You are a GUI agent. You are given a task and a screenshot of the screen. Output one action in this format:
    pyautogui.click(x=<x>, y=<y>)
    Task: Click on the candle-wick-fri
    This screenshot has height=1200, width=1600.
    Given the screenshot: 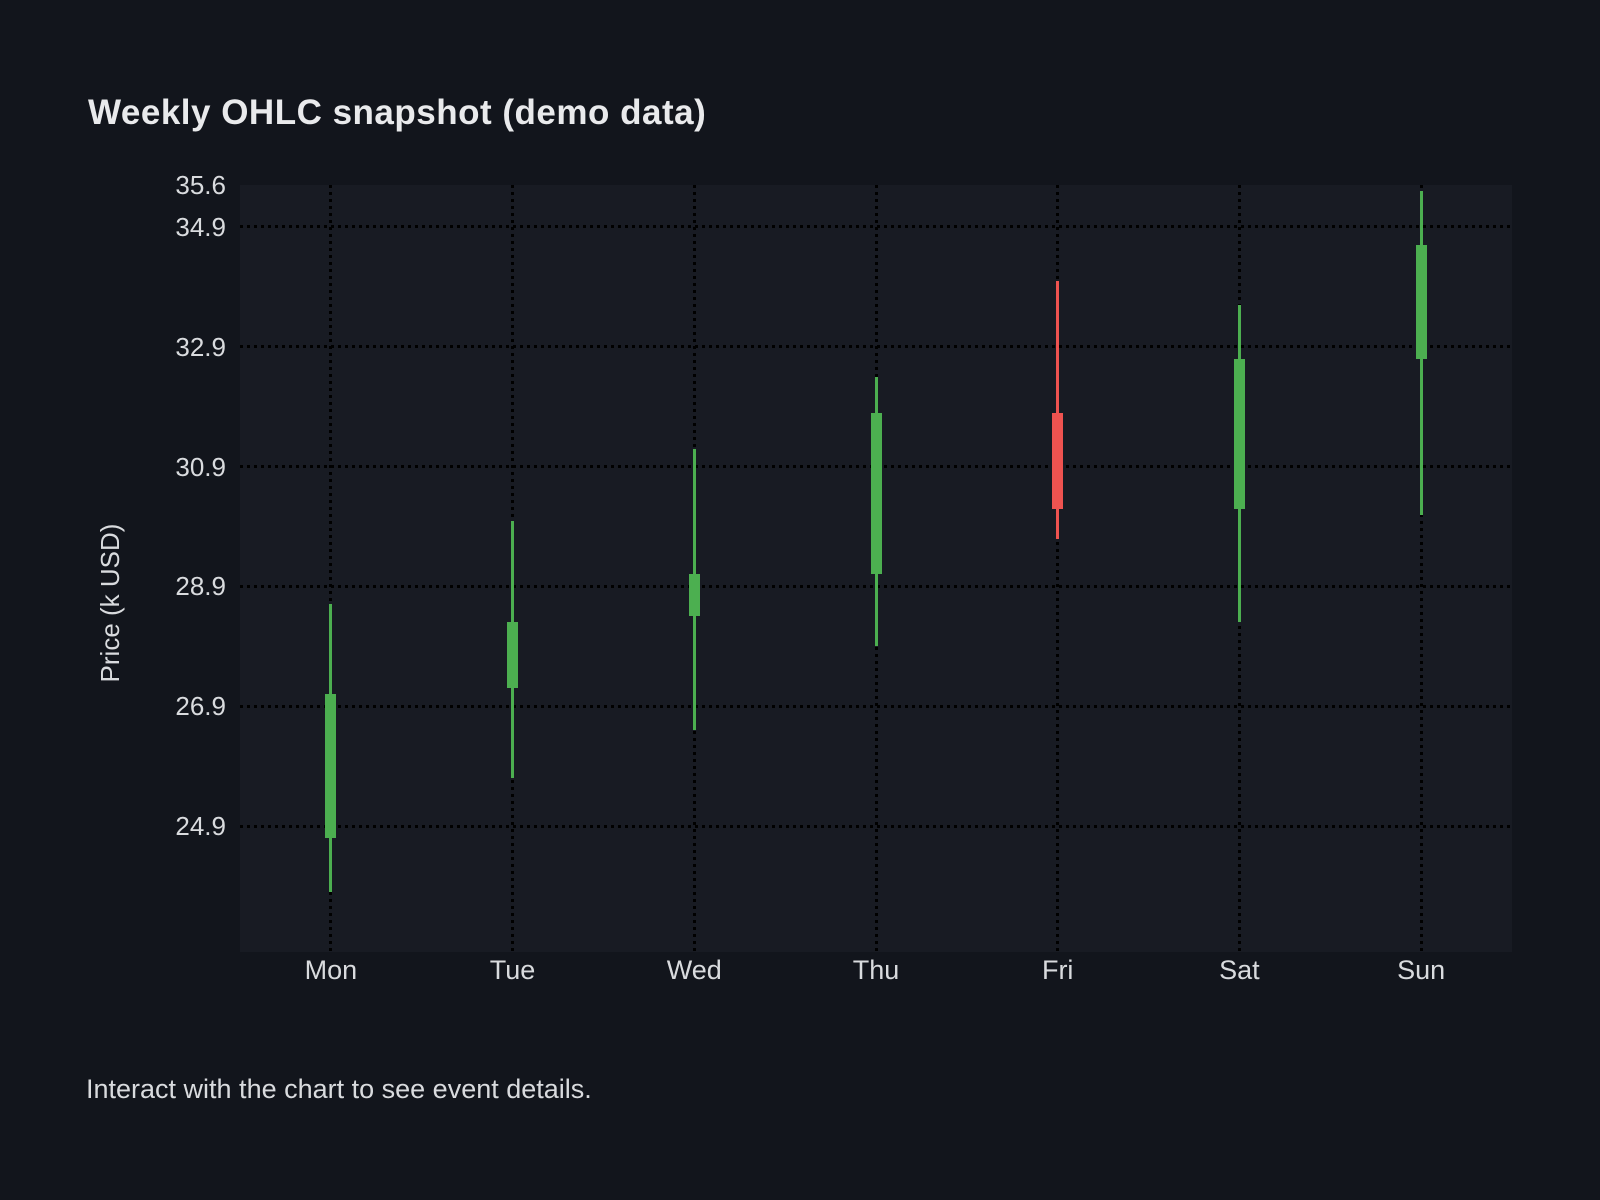 What is the action you would take?
    pyautogui.click(x=1058, y=409)
    